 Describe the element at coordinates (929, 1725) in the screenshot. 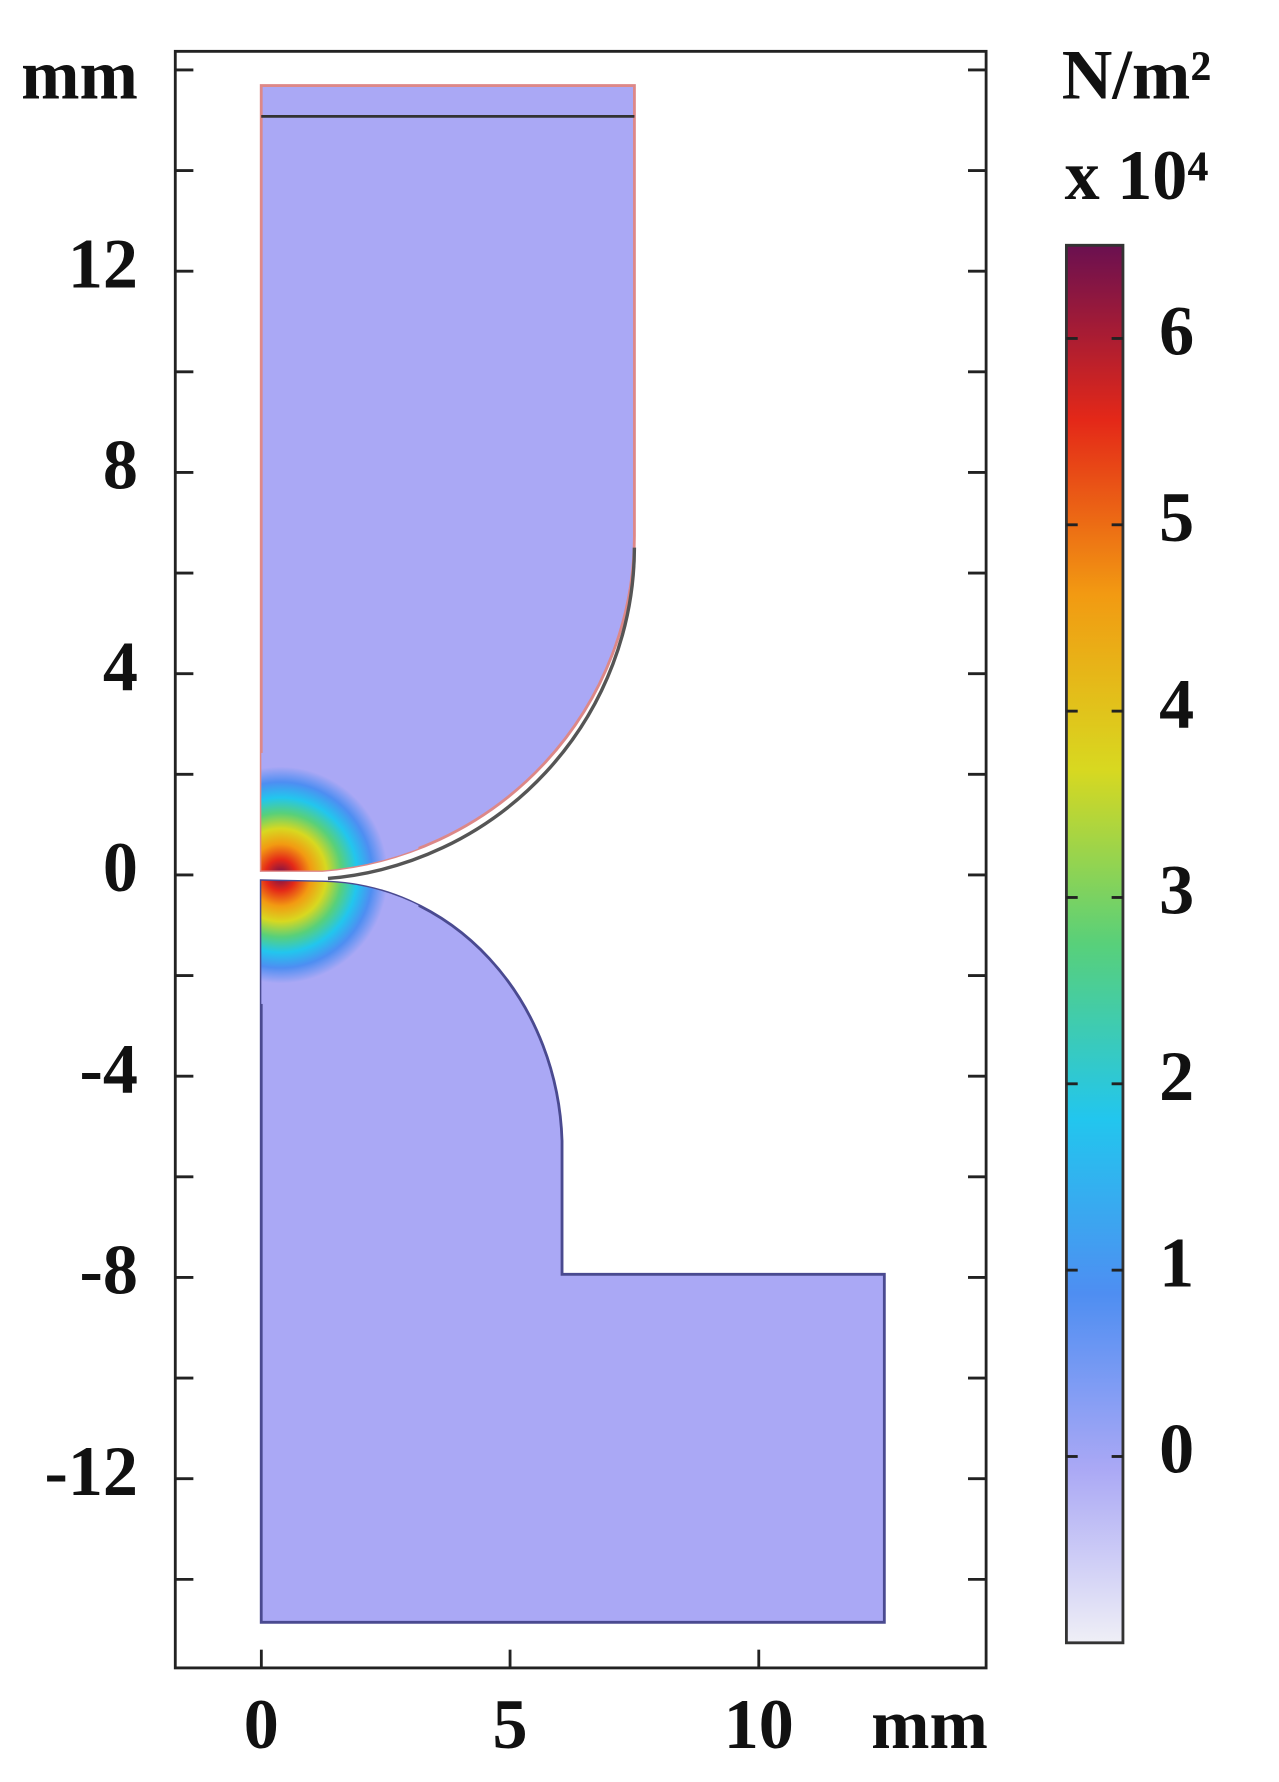

I see `x-axis-label: mm` at that location.